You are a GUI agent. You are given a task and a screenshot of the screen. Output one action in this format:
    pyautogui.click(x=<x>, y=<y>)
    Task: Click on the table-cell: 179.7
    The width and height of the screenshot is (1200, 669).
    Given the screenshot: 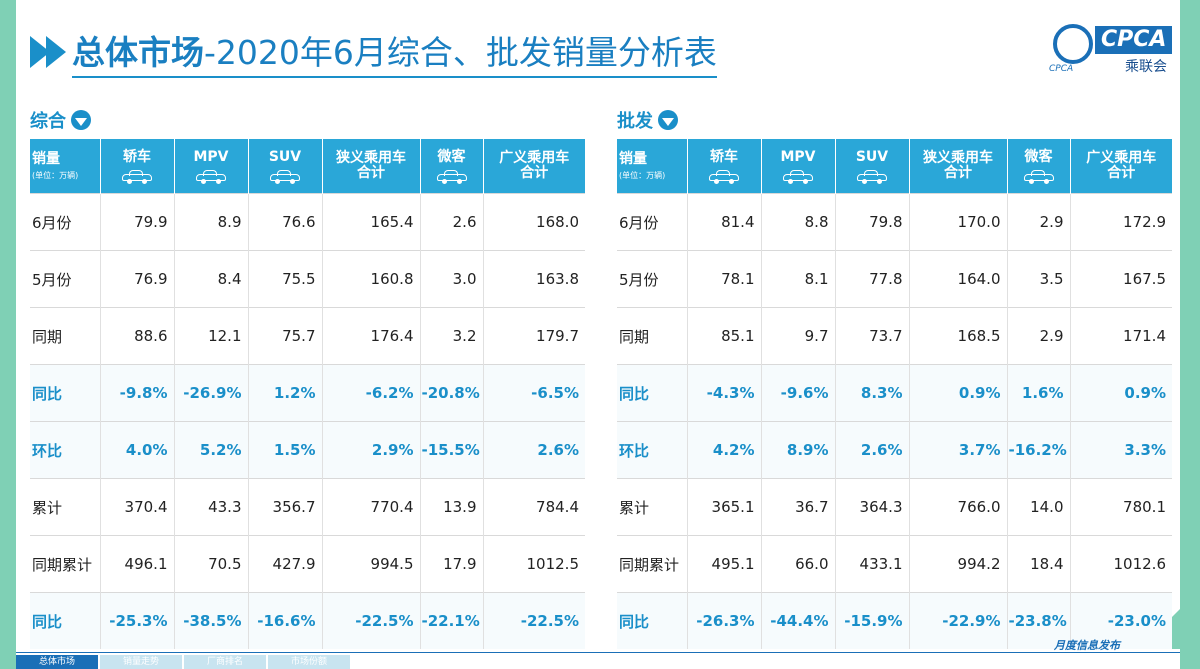 What is the action you would take?
    pyautogui.click(x=534, y=336)
    